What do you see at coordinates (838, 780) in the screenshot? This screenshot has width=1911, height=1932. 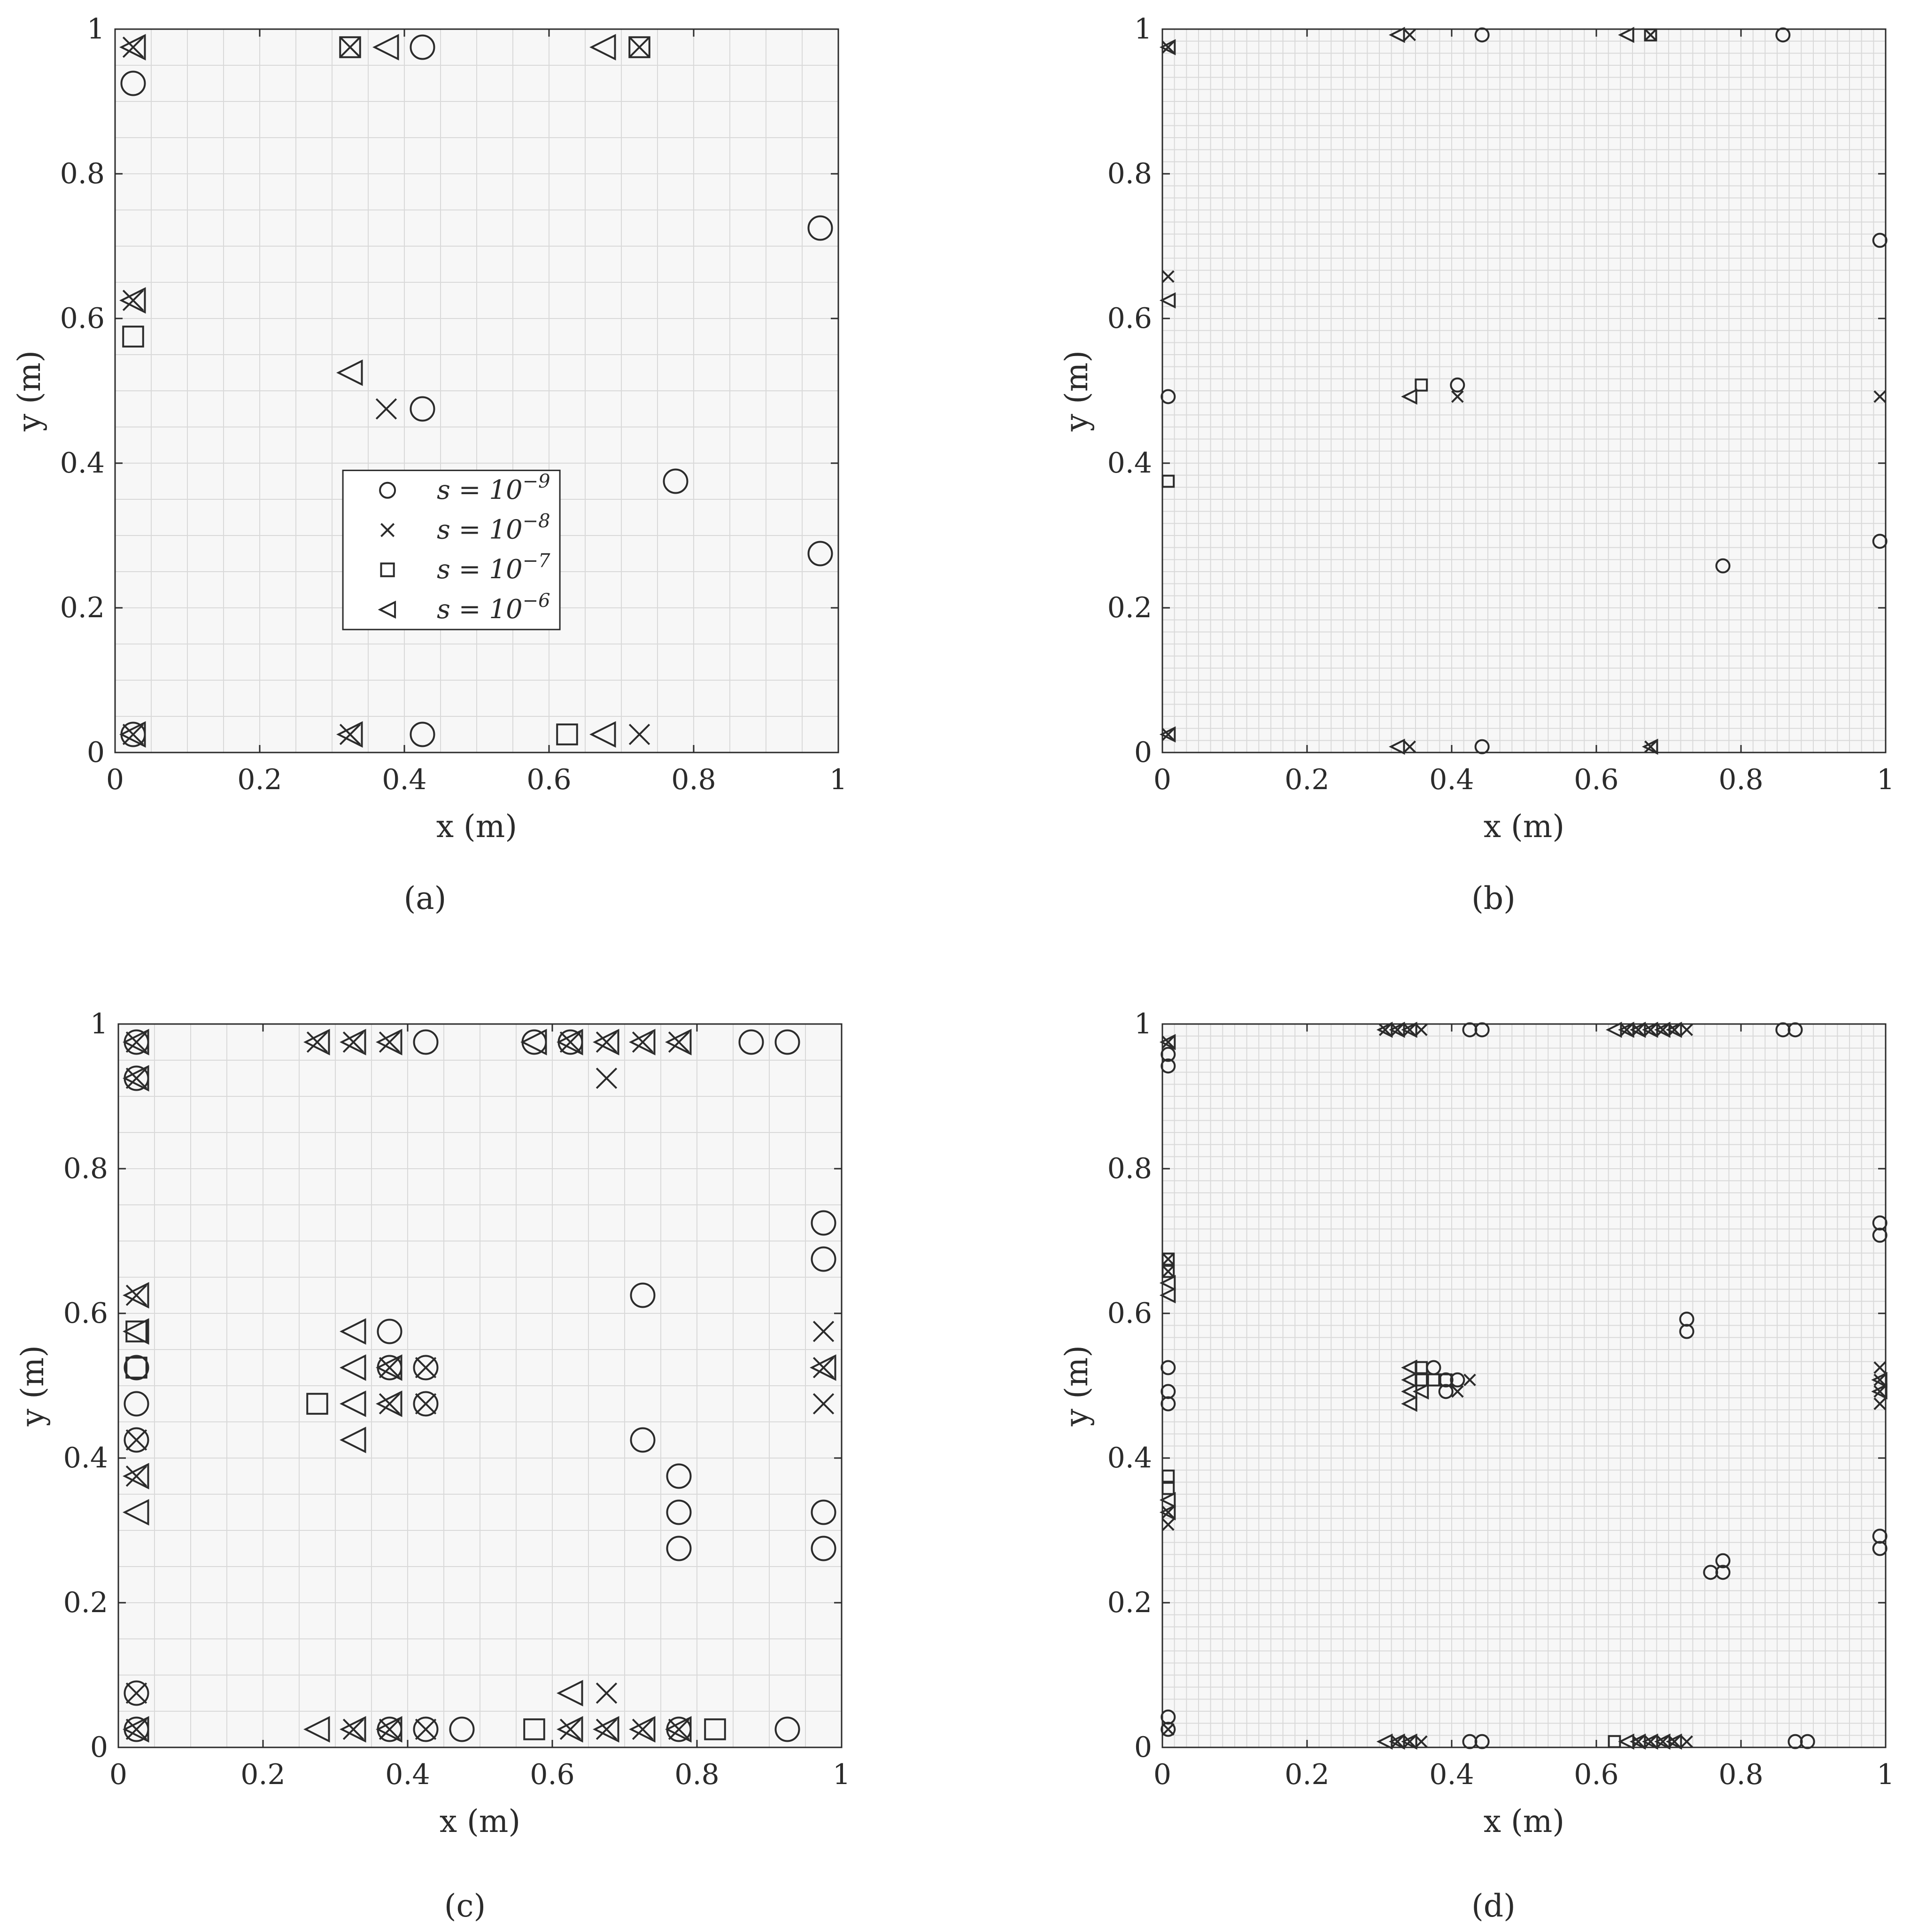 I see `x-tick-label: 1` at bounding box center [838, 780].